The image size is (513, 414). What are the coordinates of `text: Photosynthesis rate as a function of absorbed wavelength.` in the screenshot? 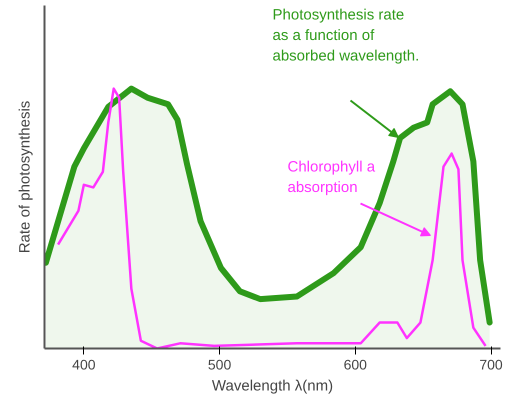 It's located at (346, 35).